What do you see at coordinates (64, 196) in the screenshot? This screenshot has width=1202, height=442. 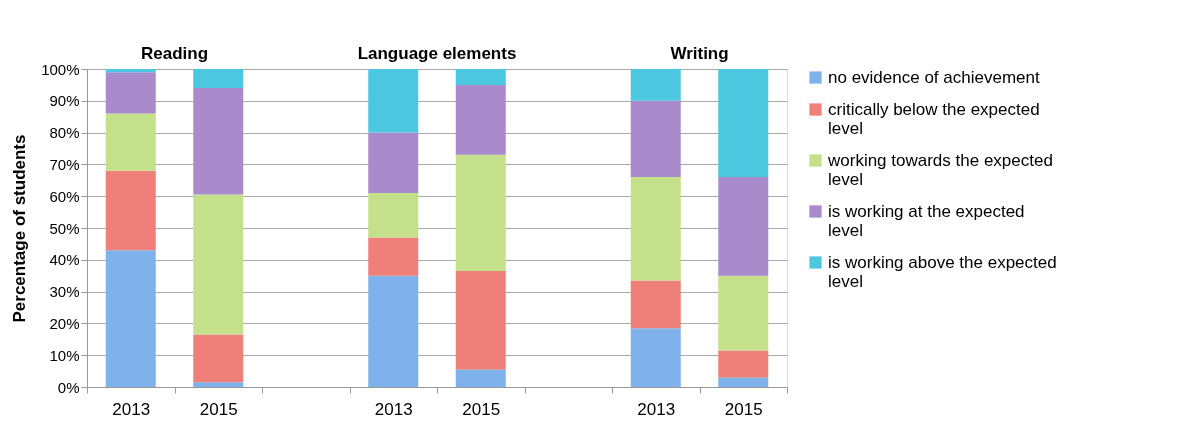 I see `y-tick-label: 60%` at bounding box center [64, 196].